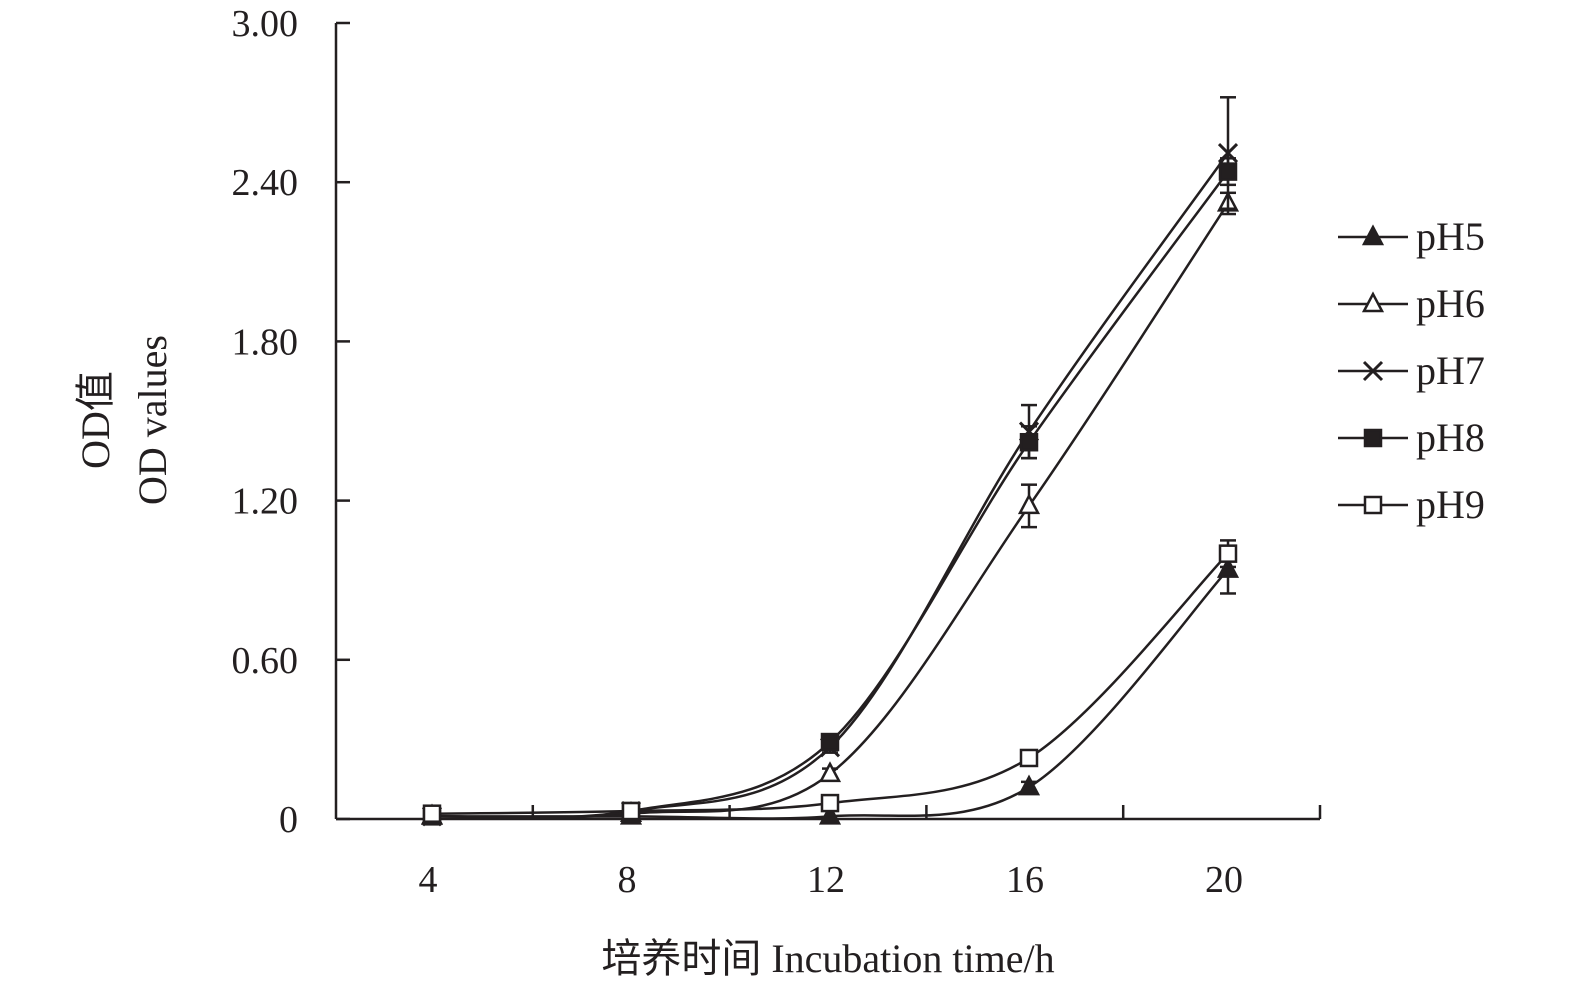 The height and width of the screenshot is (996, 1575). I want to click on x-tick-label: 8, so click(627, 880).